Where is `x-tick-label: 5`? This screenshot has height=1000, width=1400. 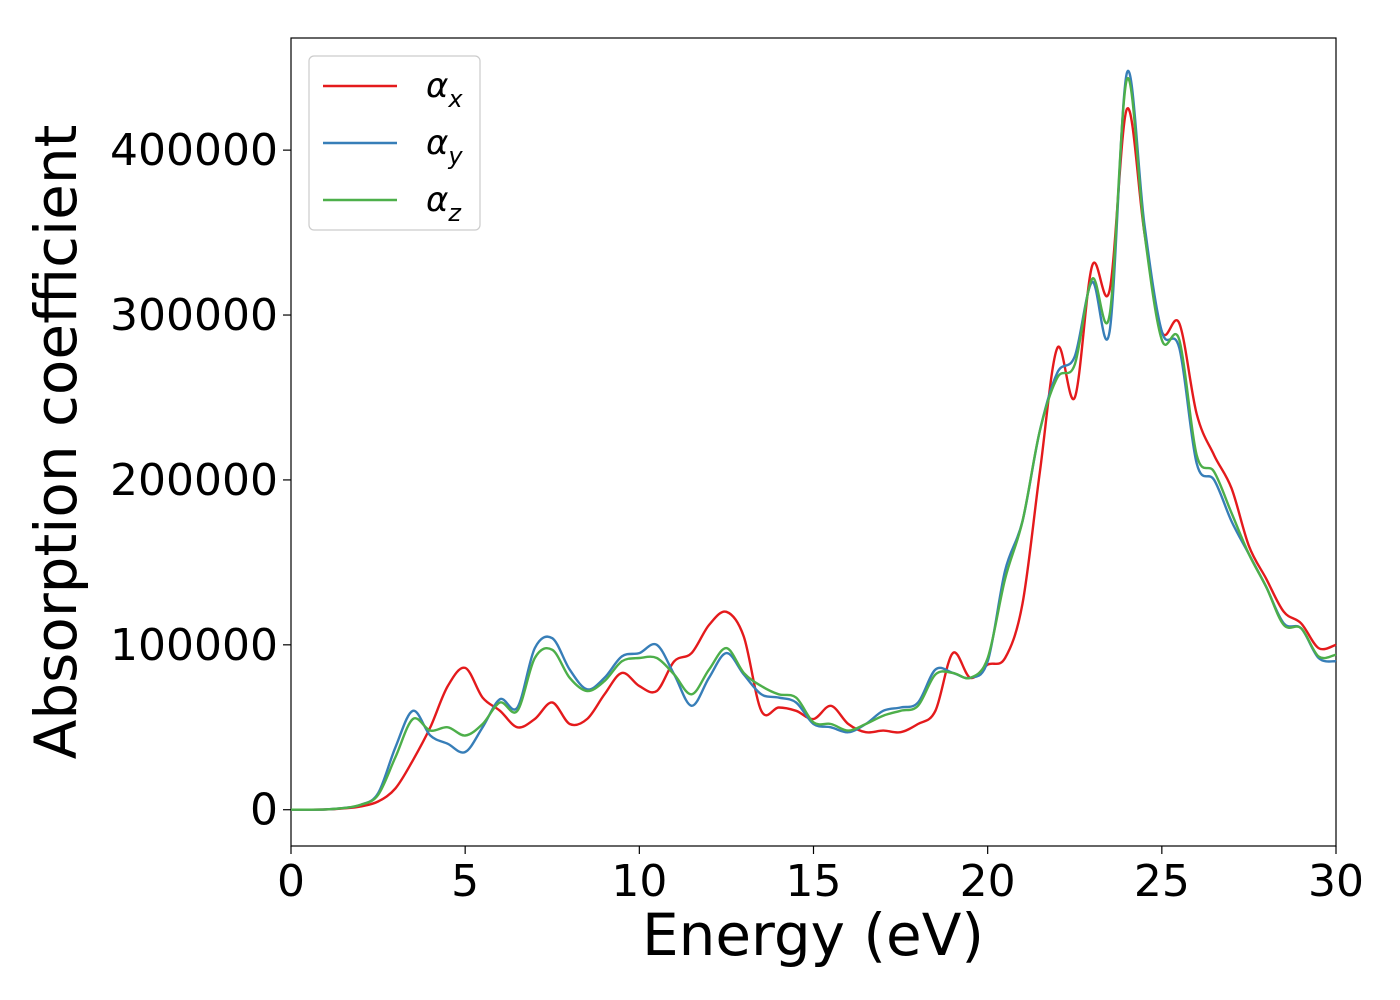
x-tick-label: 5 is located at coordinates (465, 881).